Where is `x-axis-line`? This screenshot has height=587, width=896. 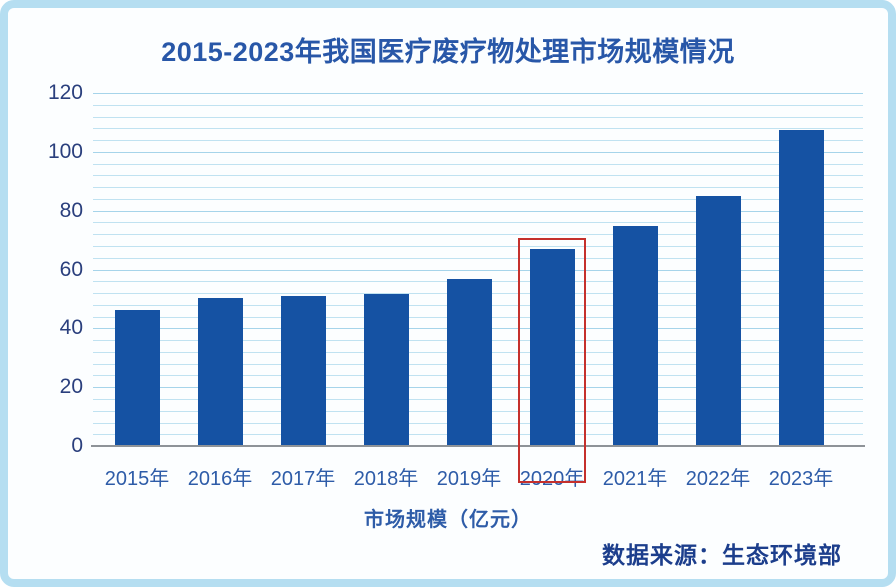
x-axis-line is located at coordinates (478, 446).